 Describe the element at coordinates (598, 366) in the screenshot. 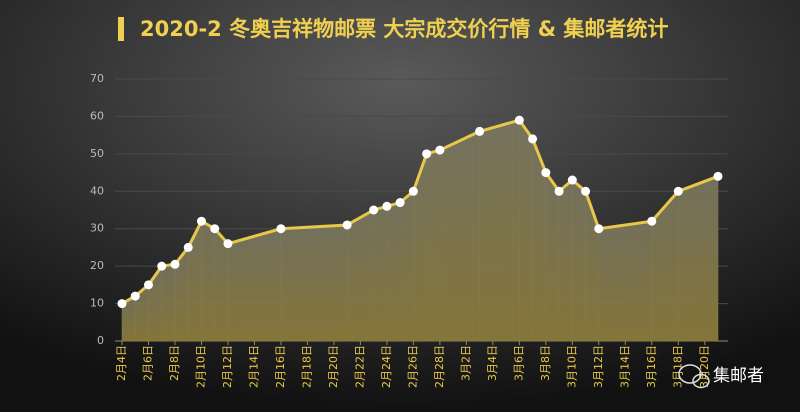

I see `x-tick-label: 3月12日` at that location.